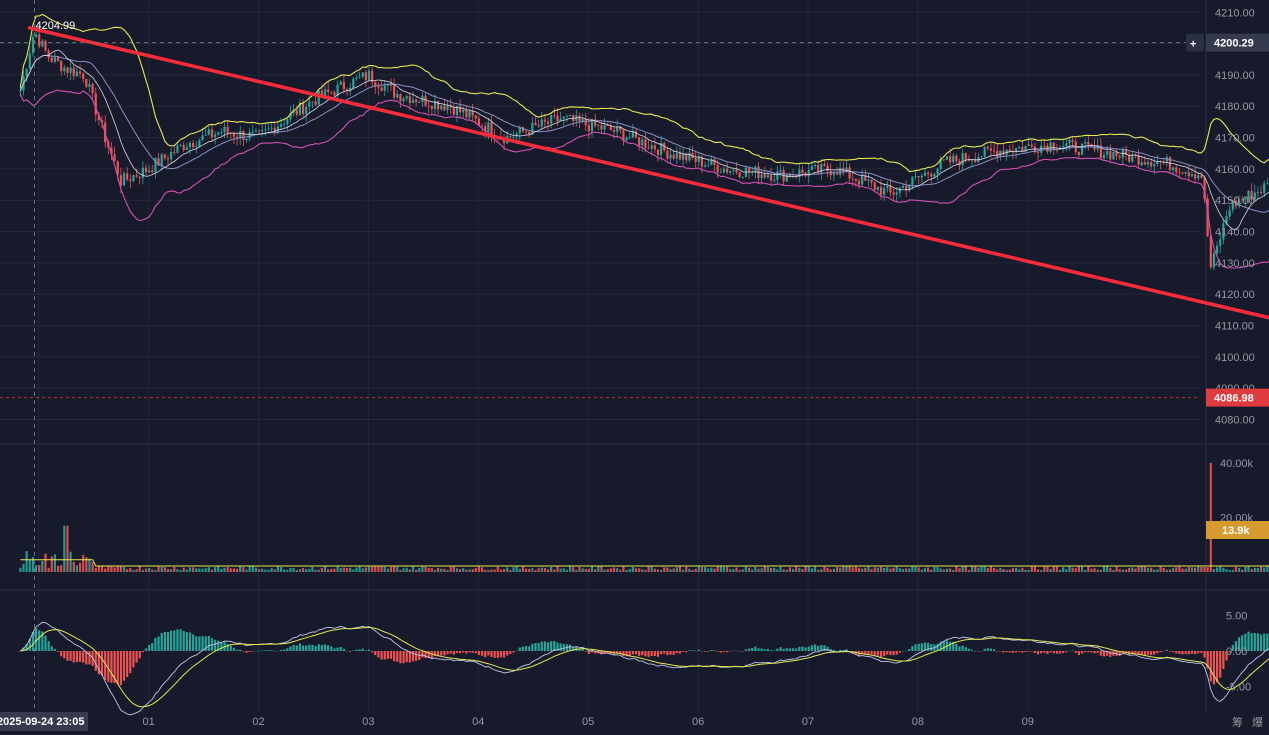 This screenshot has width=1269, height=735. Describe the element at coordinates (1236, 652) in the screenshot. I see `macd-tick-label: 0.00` at that location.